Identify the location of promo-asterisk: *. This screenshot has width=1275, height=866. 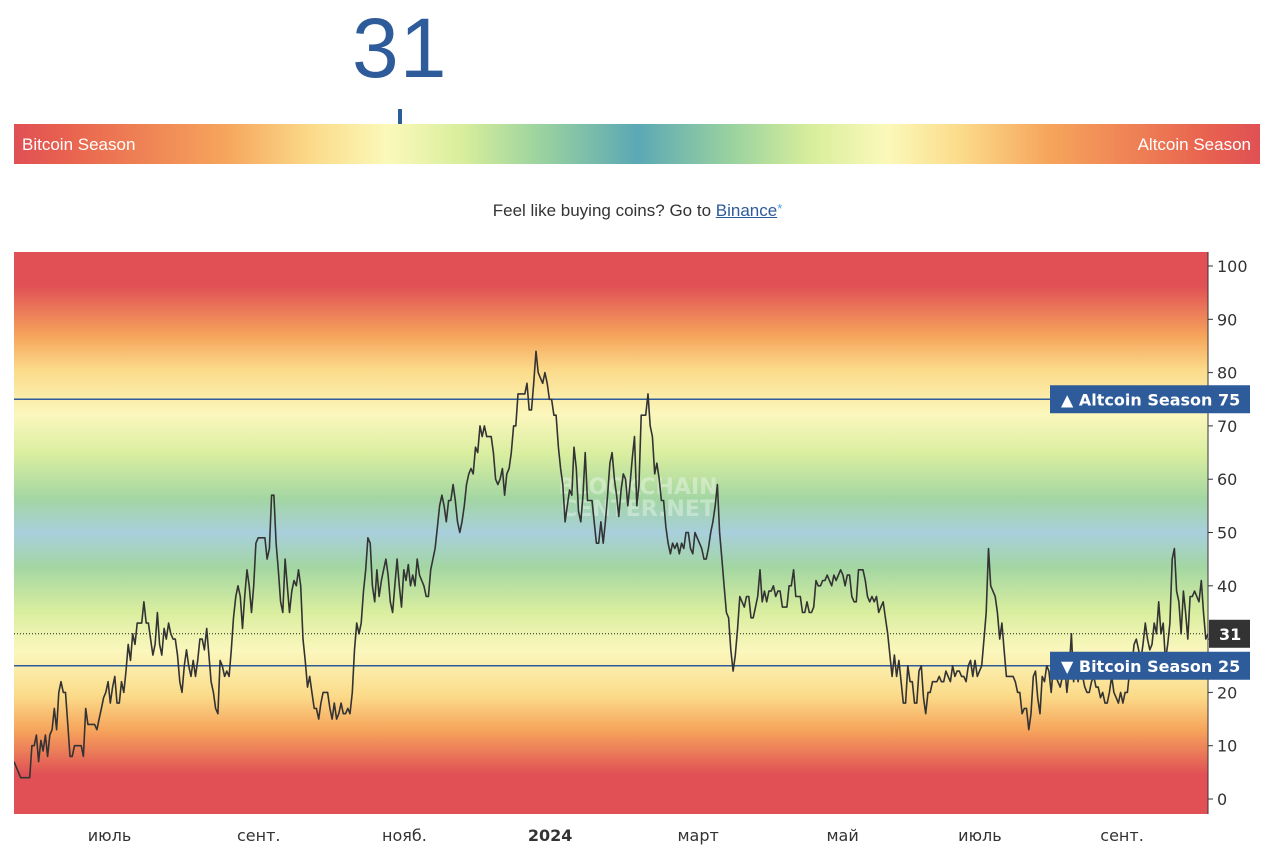
(780, 208).